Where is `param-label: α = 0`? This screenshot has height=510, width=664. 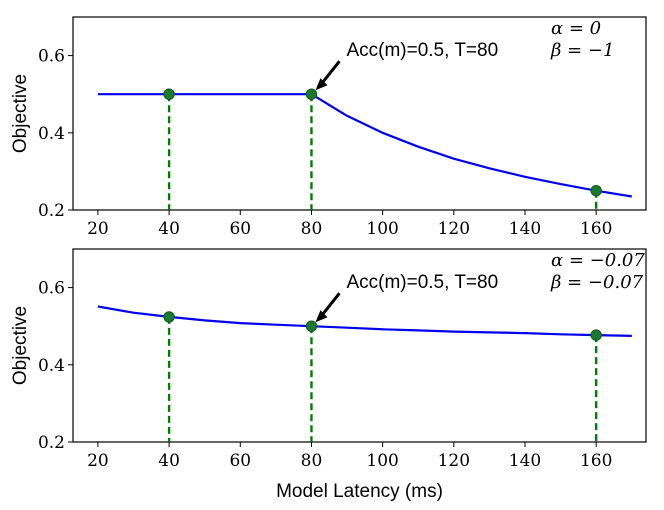
param-label: α = 0 is located at coordinates (576, 28).